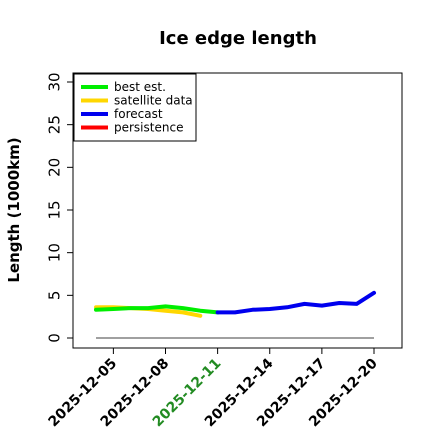  I want to click on series-line-best-est, so click(157, 309).